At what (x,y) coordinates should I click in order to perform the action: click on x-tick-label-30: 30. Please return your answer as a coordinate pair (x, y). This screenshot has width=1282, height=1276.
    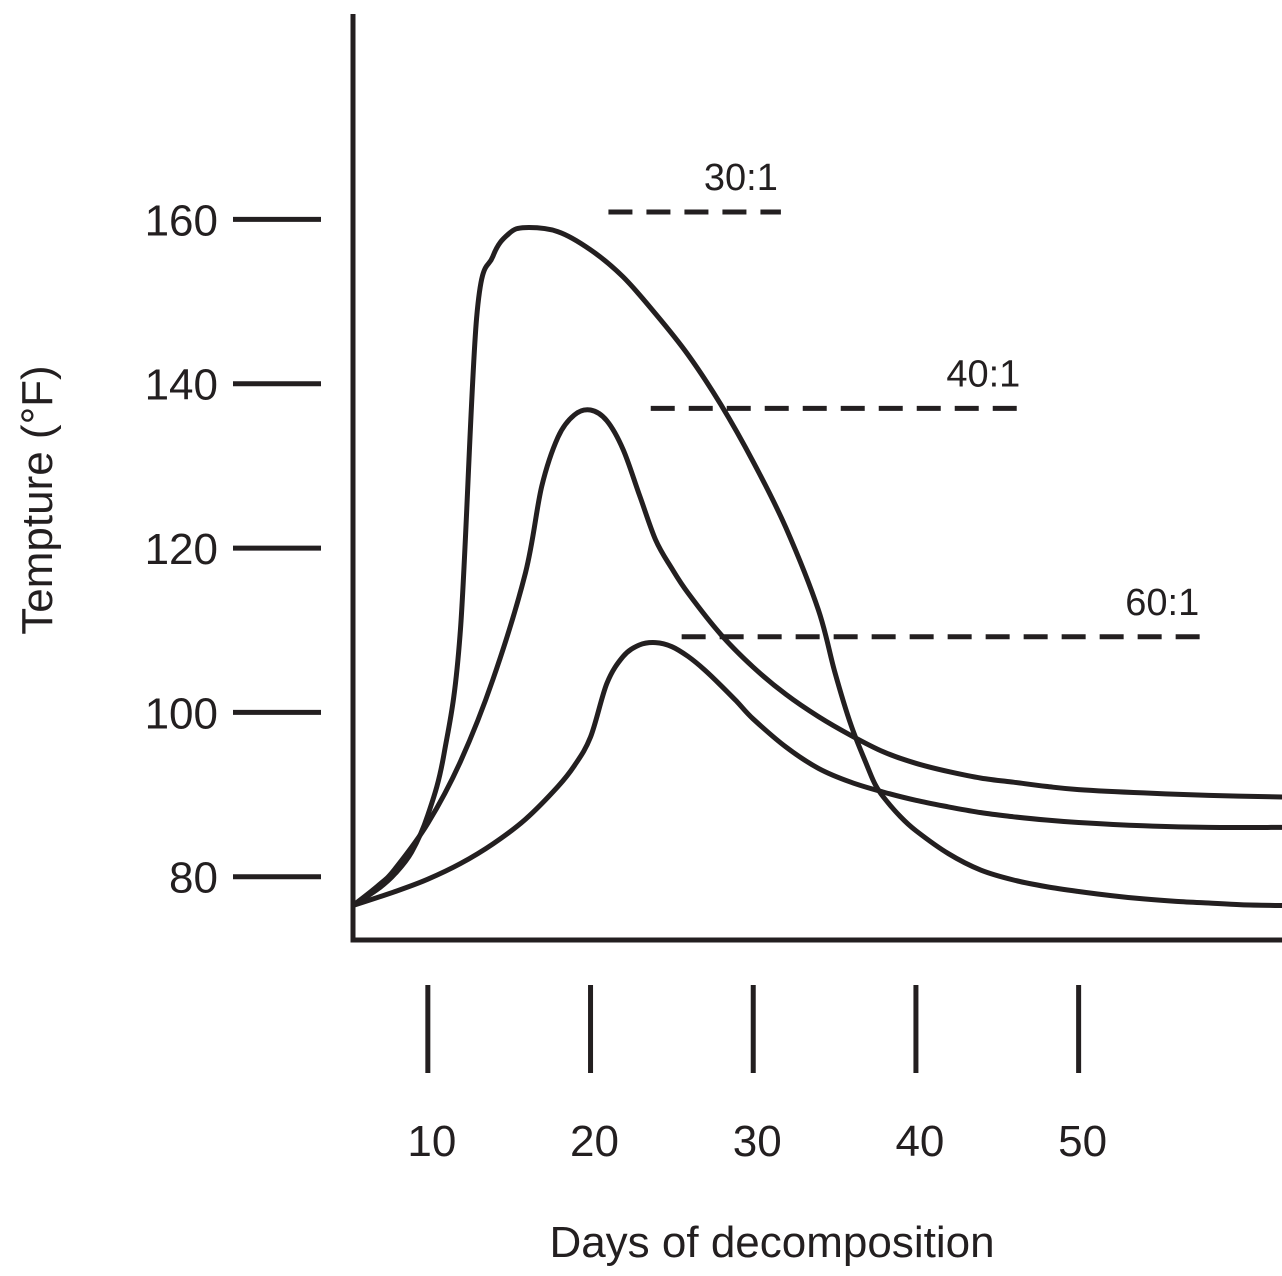
    Looking at the image, I should click on (757, 1141).